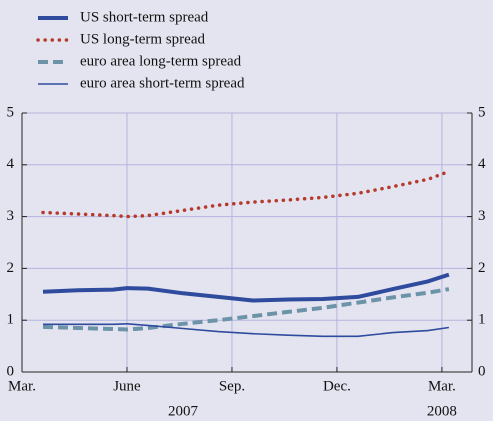 Image resolution: width=493 pixels, height=421 pixels. I want to click on y-tick-label: 3, so click(11, 216).